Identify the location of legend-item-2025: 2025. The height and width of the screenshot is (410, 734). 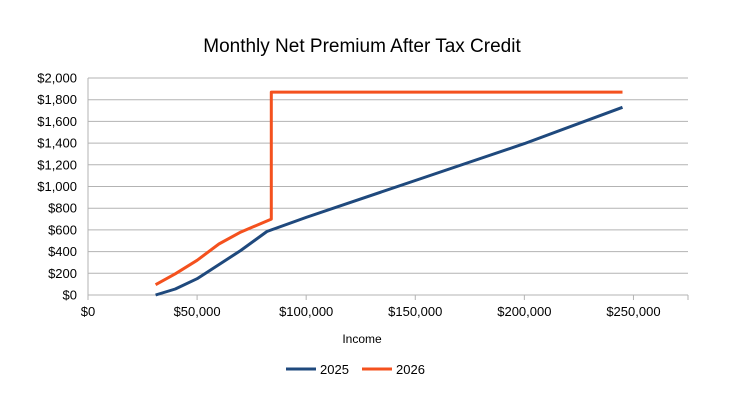
(317, 369).